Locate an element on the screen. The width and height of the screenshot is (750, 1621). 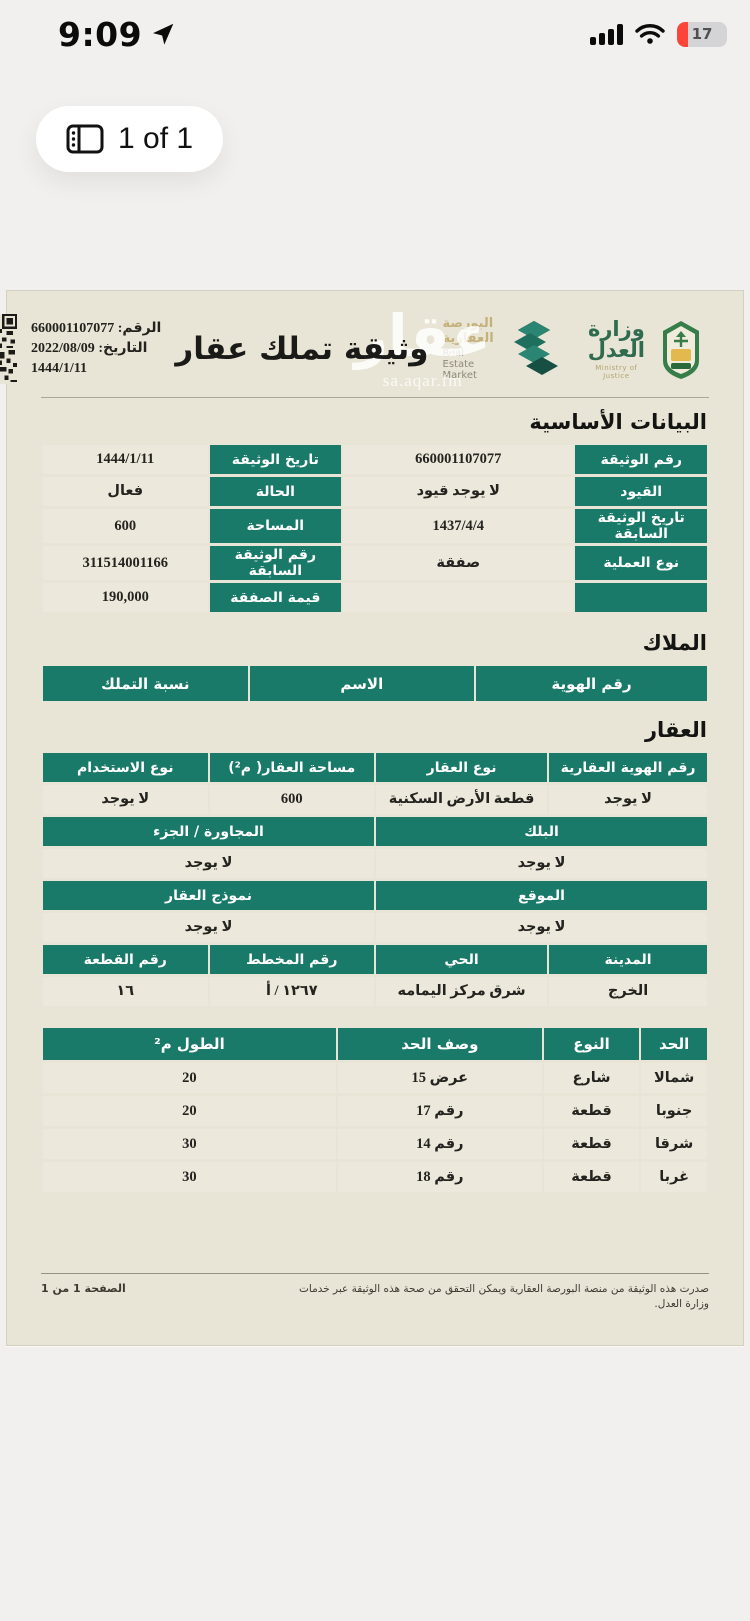
column-header: المدينة is located at coordinates (628, 959).